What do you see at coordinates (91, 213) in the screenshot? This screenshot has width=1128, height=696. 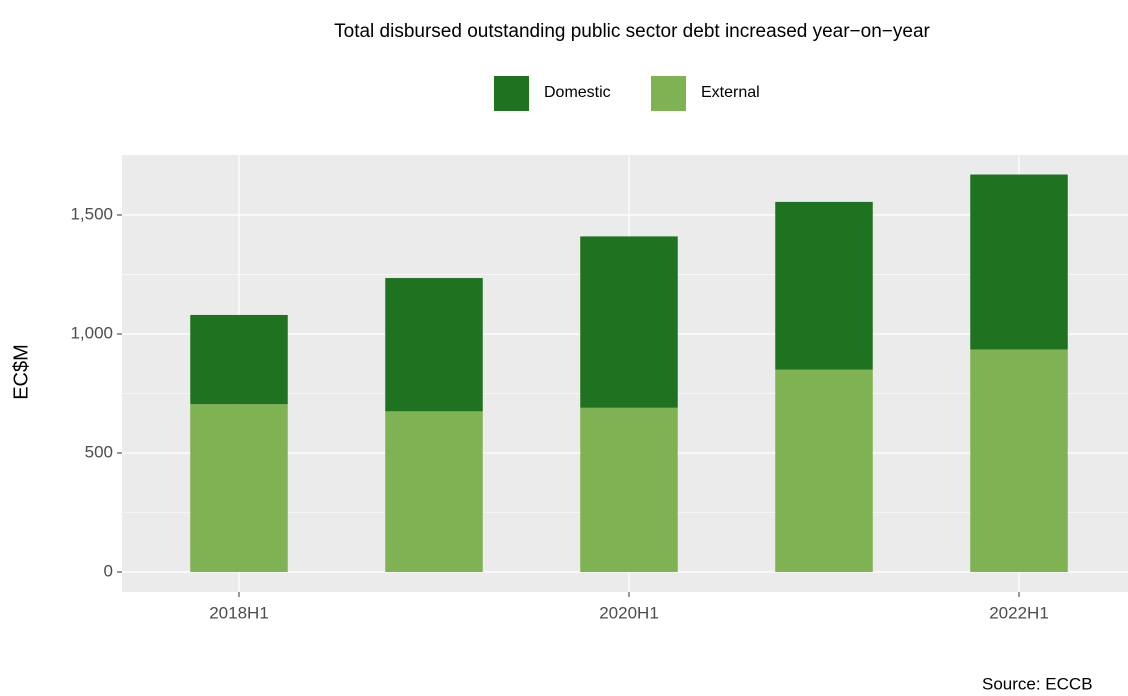 I see `y-tick-label: 1,500` at bounding box center [91, 213].